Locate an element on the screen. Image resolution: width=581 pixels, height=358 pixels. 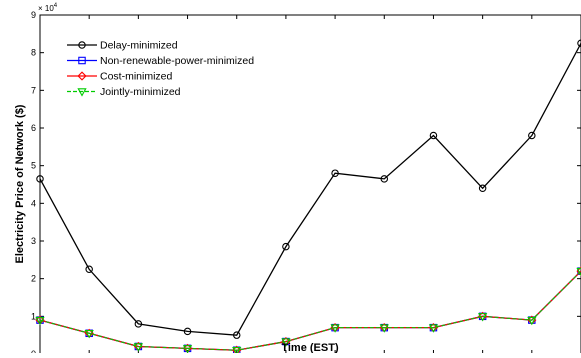
legend-item: Delay-minimized is located at coordinates (122, 46).